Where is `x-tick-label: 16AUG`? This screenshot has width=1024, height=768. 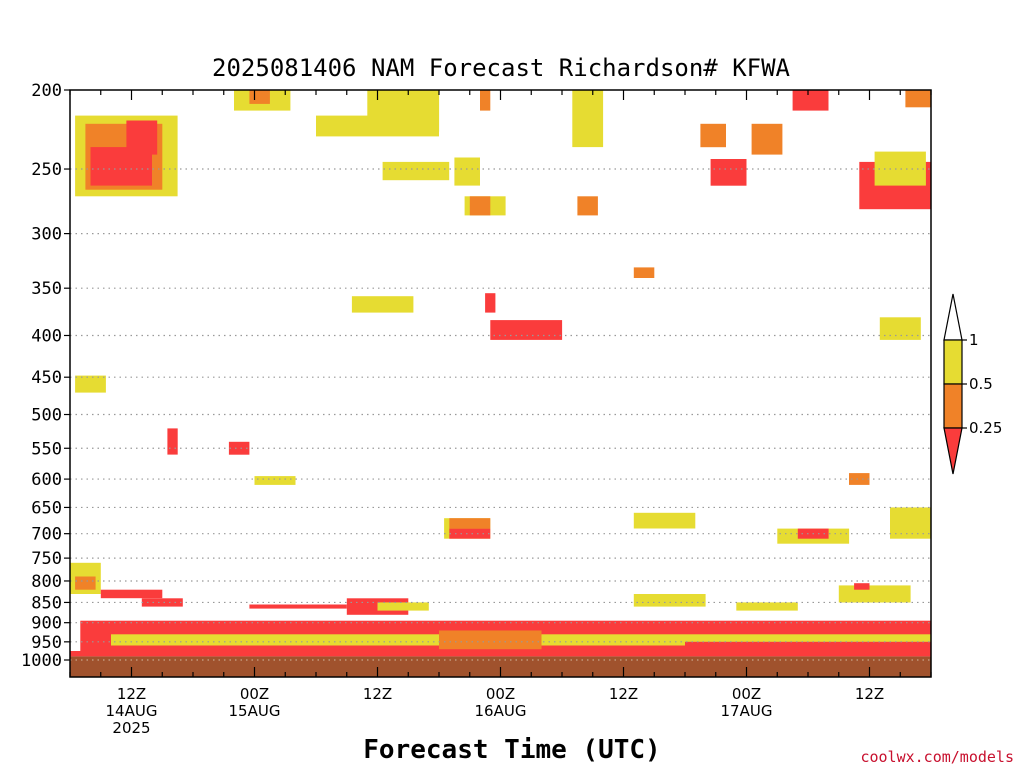 x-tick-label: 16AUG is located at coordinates (501, 711).